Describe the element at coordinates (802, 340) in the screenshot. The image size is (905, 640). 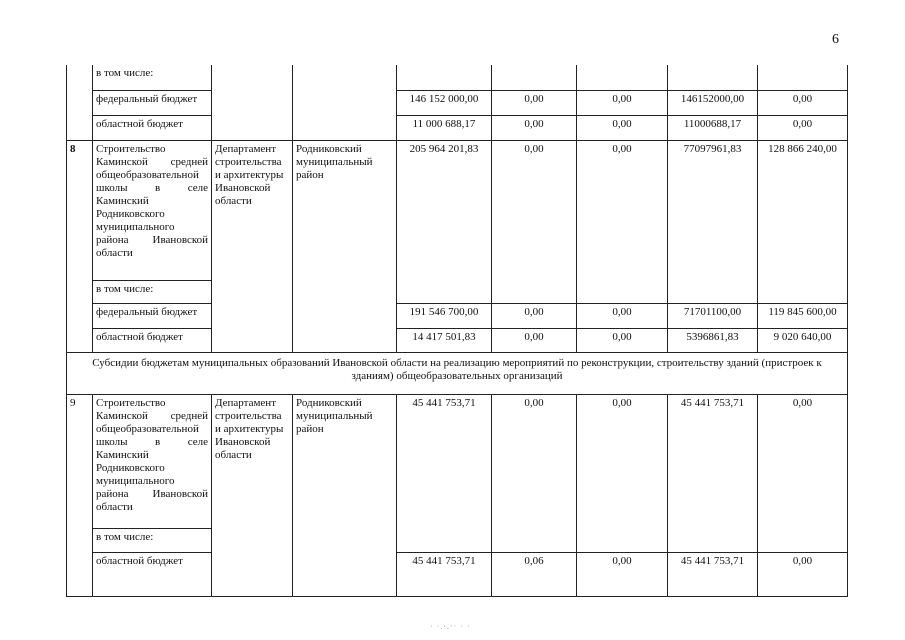
I see `value-cell: 9 020 640,00` at that location.